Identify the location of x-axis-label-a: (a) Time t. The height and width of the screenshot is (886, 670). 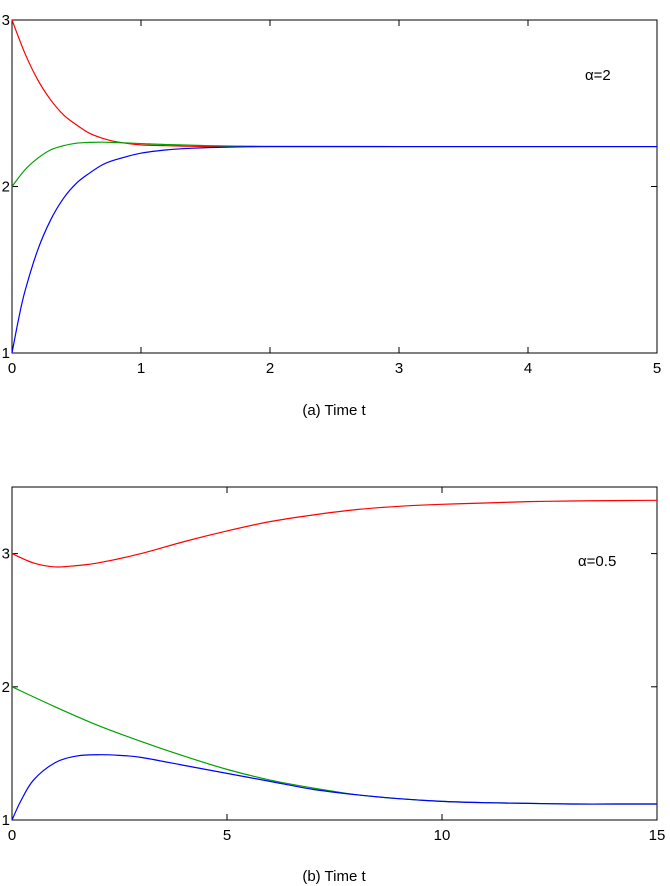
(334, 410).